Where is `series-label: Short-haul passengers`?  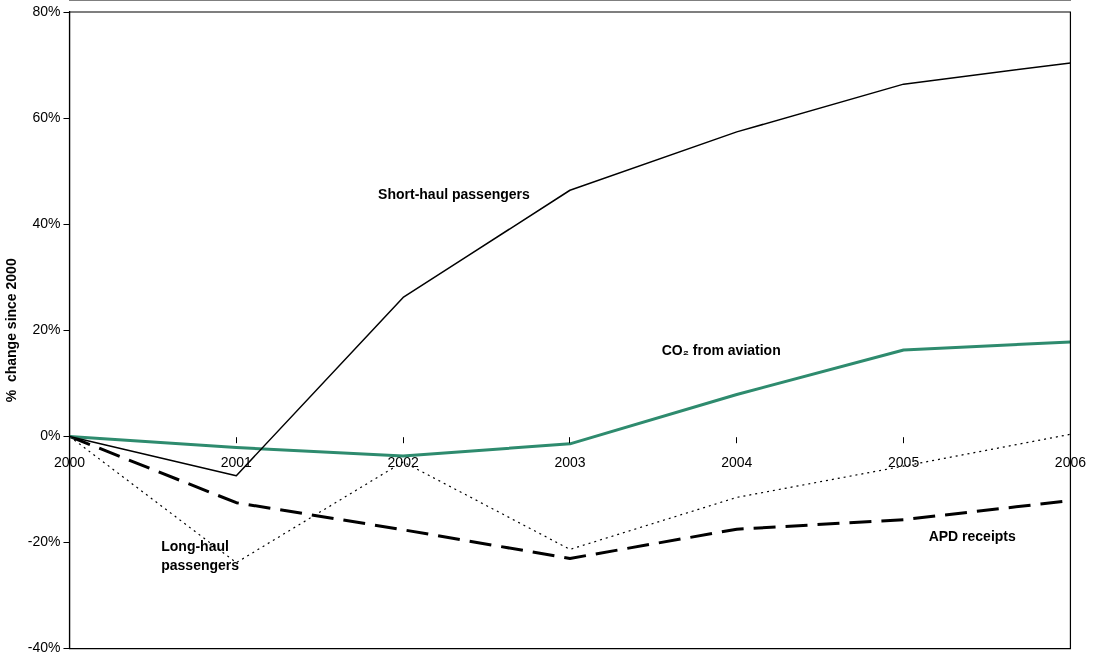
series-label: Short-haul passengers is located at coordinates (454, 193).